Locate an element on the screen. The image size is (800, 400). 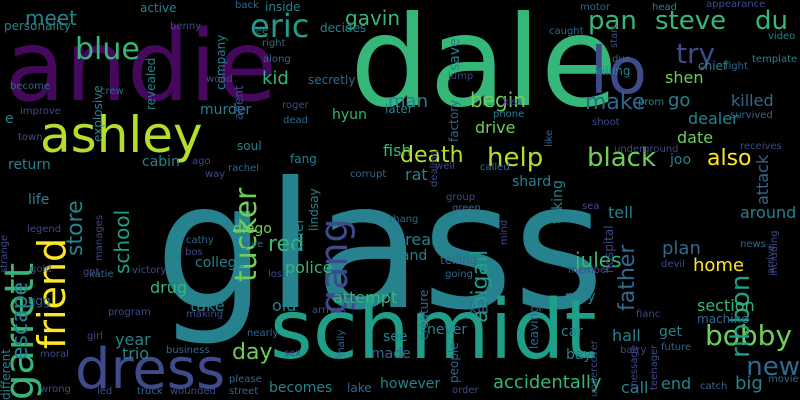
word-accidentally: accidentally is located at coordinates (547, 382).